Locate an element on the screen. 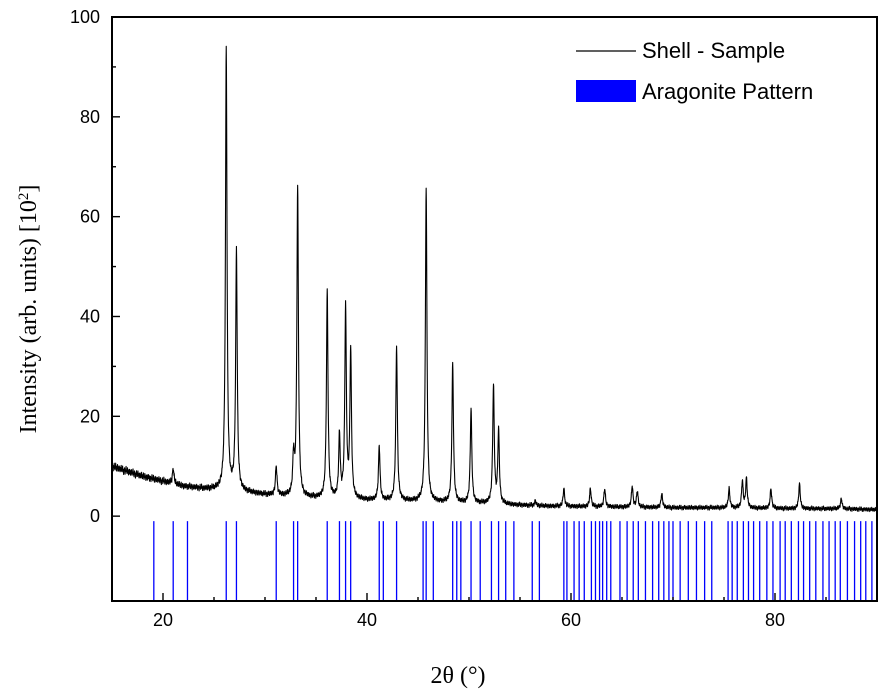 This screenshot has width=878, height=694. y-tick-label-0: 0 is located at coordinates (95, 516).